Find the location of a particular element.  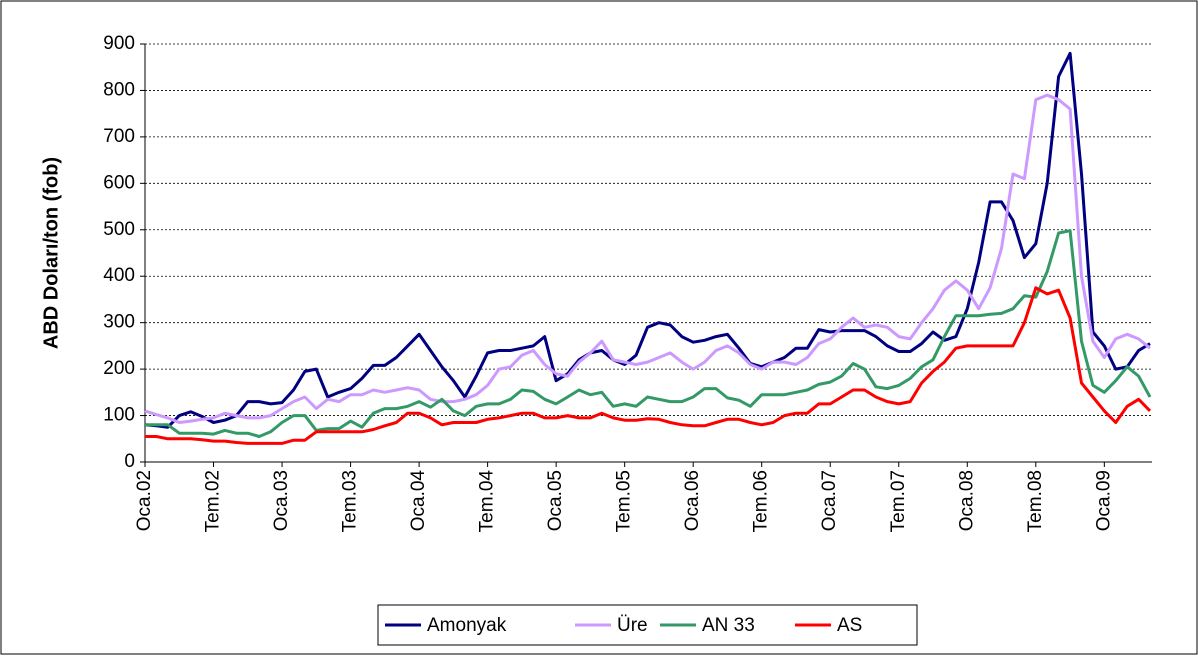

legend-label: AS is located at coordinates (849, 625).